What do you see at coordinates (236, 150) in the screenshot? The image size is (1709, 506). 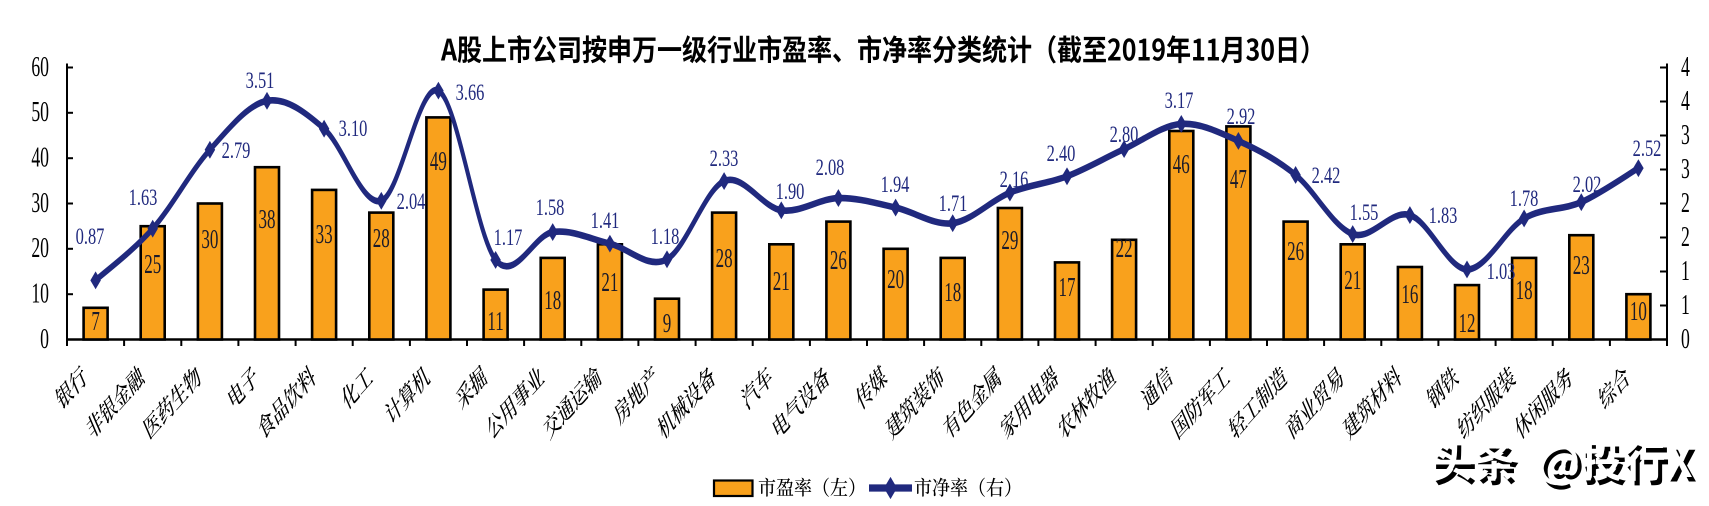 I see `svg-text: 2.79` at bounding box center [236, 150].